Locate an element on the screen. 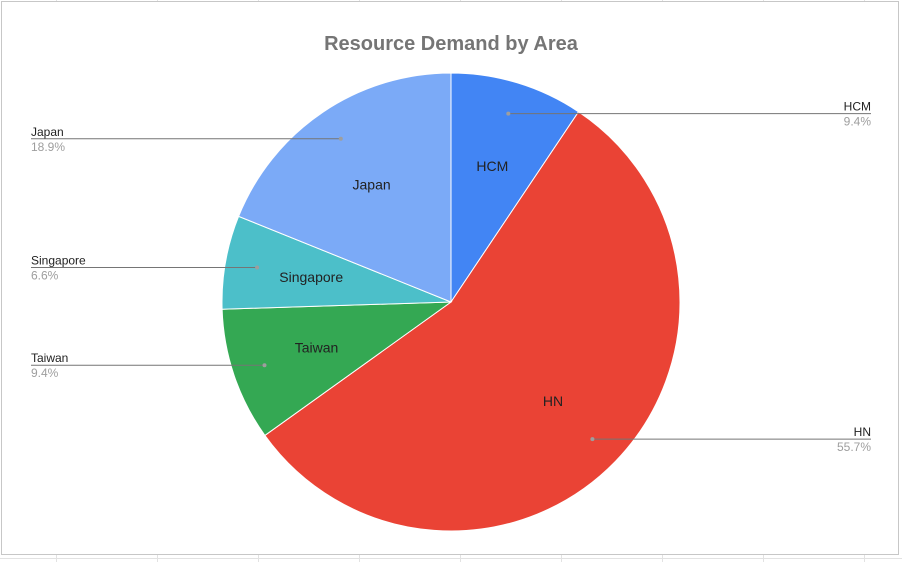 This screenshot has width=902, height=562. slice-label-japan: Japan is located at coordinates (372, 184).